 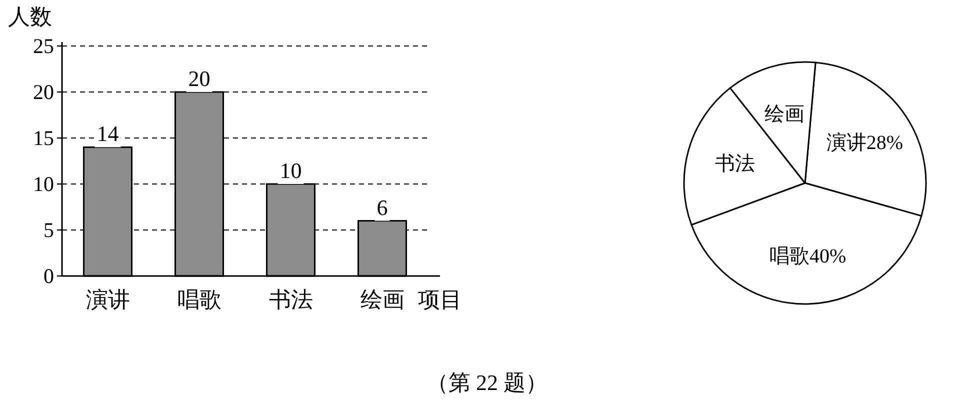 What do you see at coordinates (807, 257) in the screenshot?
I see `slice-label: 唱歌40%` at bounding box center [807, 257].